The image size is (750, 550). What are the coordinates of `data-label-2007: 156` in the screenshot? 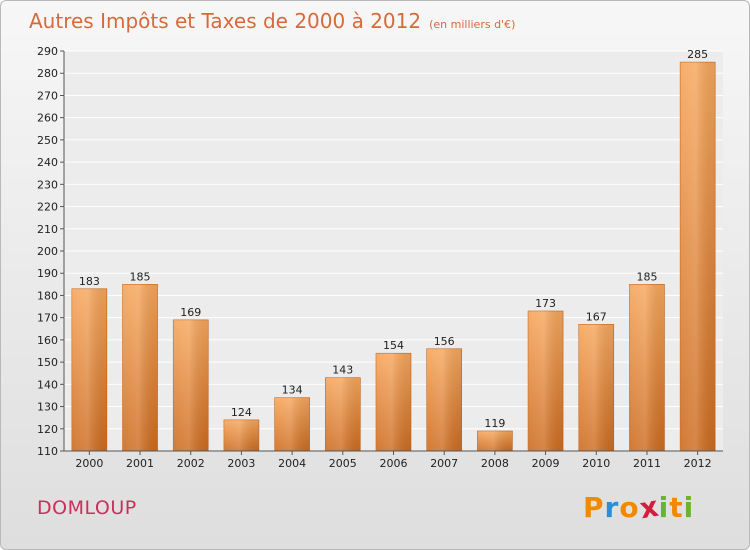 It's located at (444, 341).